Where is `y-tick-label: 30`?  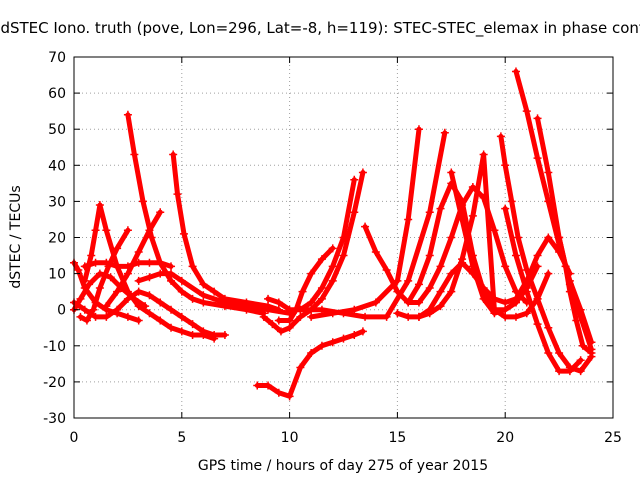 y-tick-label: 30 is located at coordinates (57, 202).